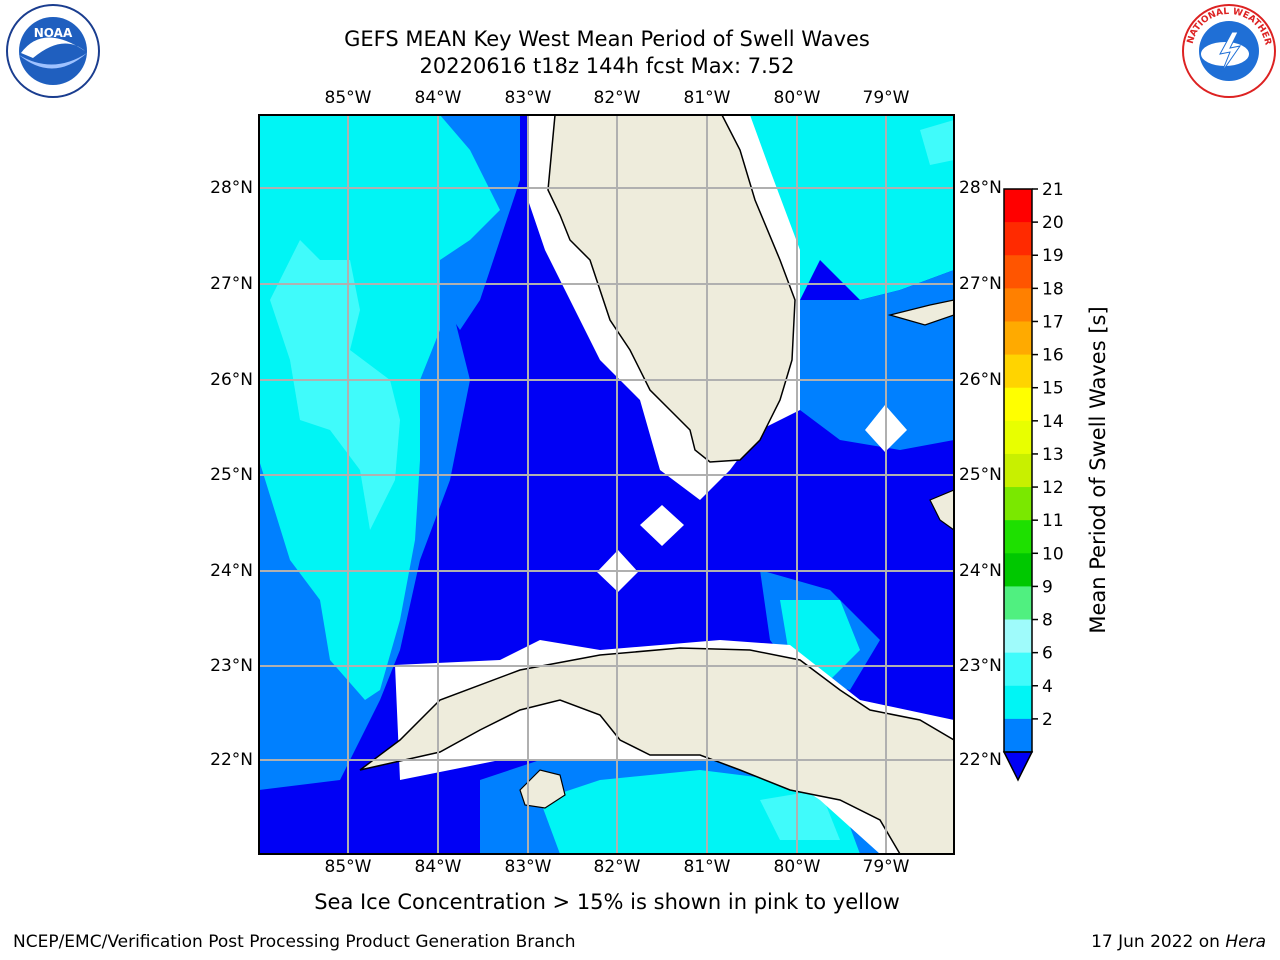 The height and width of the screenshot is (960, 1280). Describe the element at coordinates (53, 33) in the screenshot. I see `noaa-logo-text: NOAA` at that location.